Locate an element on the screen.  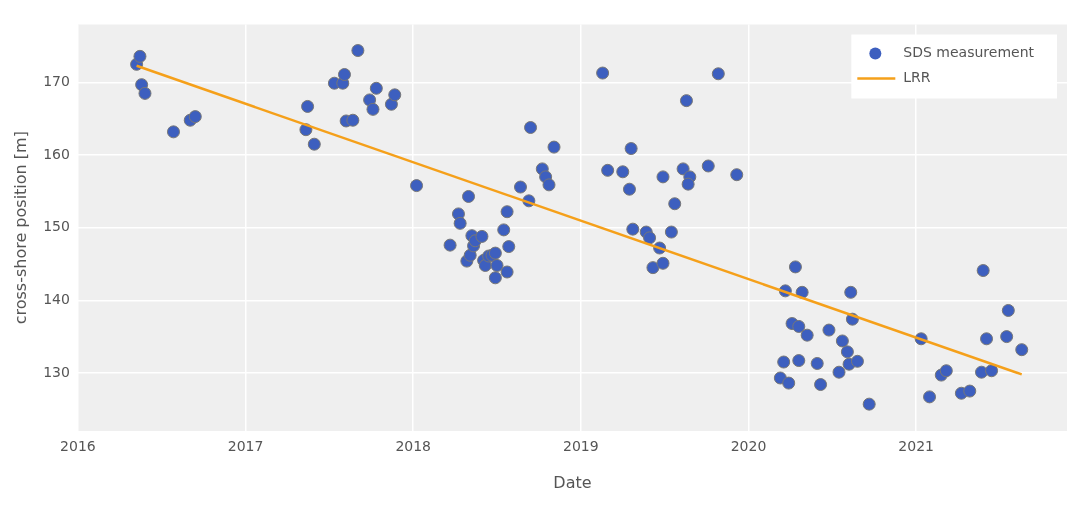
y-tick-label: 140 is located at coordinates (56, 298).